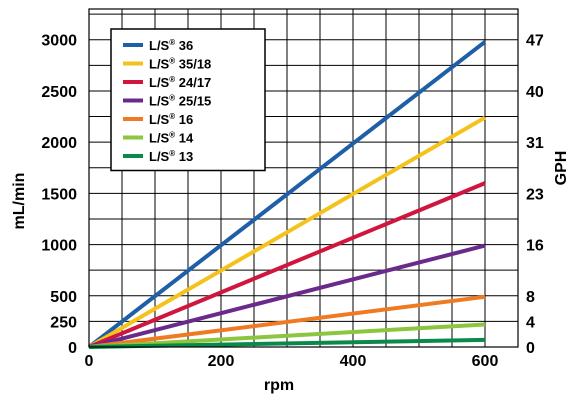 The height and width of the screenshot is (396, 579). What do you see at coordinates (19, 201) in the screenshot?
I see `y-axis-label: mL/min` at bounding box center [19, 201].